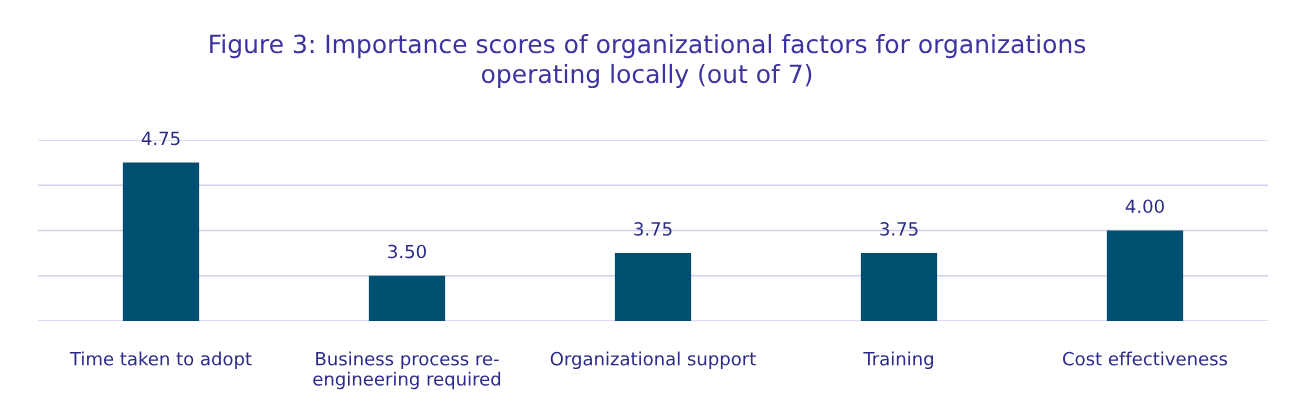  I want to click on chart-title: Figure 3: Importance scores of organizational factors for organizations operating locally (out of 7), so click(648, 61).